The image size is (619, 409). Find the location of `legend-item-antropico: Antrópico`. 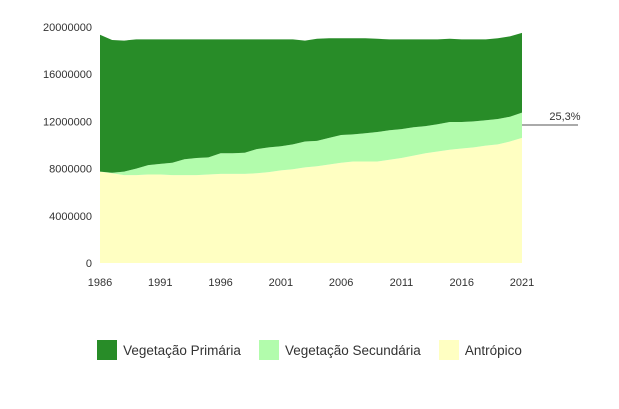

legend-item-antropico: Antrópico is located at coordinates (480, 350).